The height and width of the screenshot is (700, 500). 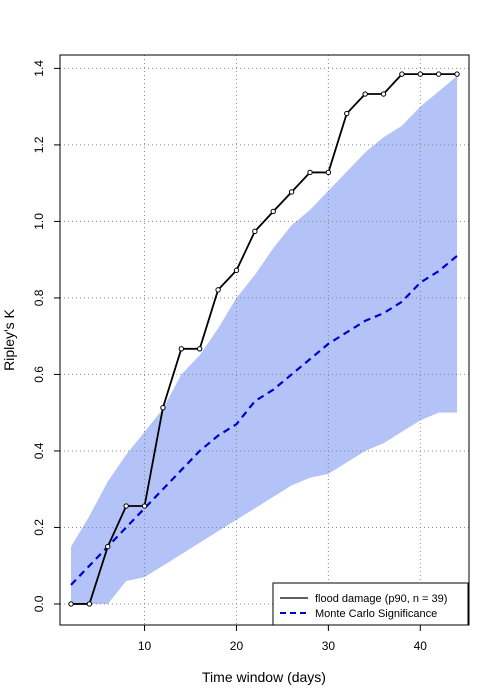 What do you see at coordinates (376, 614) in the screenshot?
I see `legend-label-monte-carlo: Monte Carlo Significance` at bounding box center [376, 614].